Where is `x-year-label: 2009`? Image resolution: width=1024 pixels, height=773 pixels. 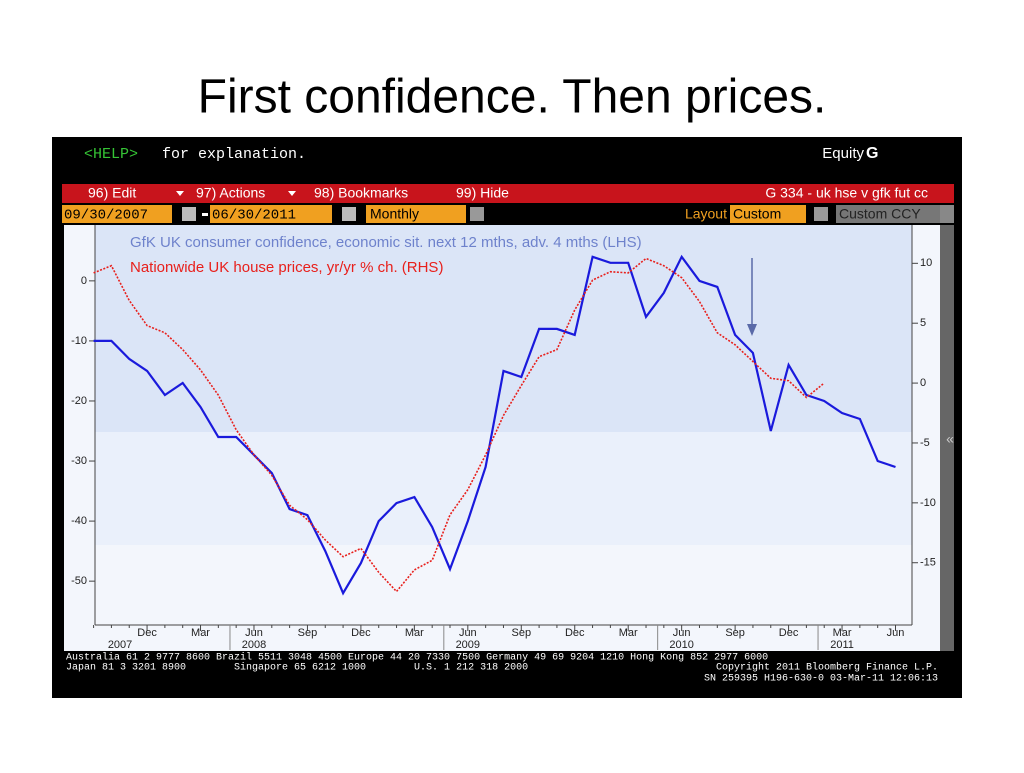
x-year-label: 2009 is located at coordinates (468, 645).